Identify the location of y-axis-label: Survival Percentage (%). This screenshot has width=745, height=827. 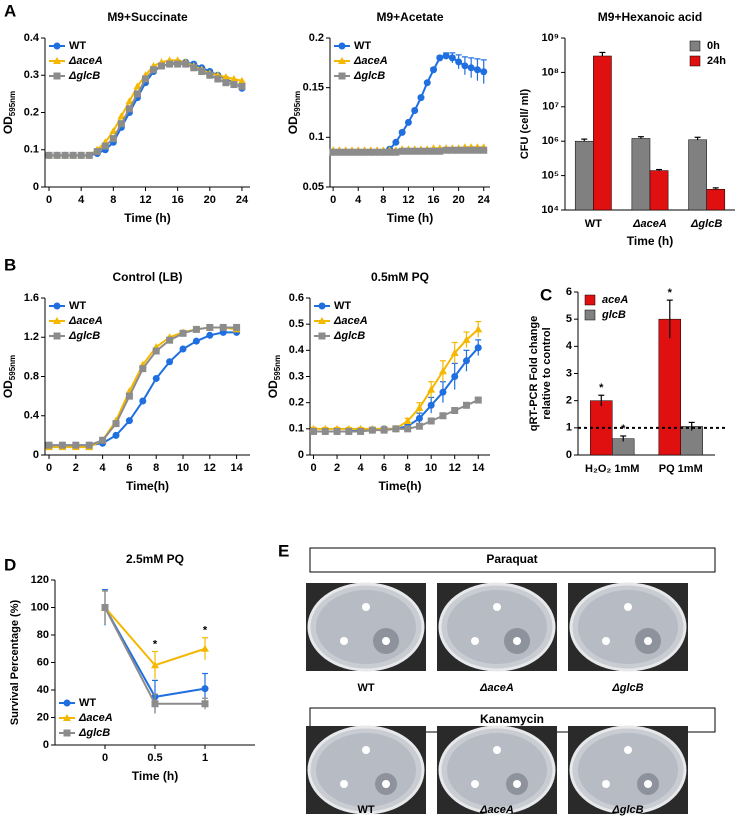
(15, 663).